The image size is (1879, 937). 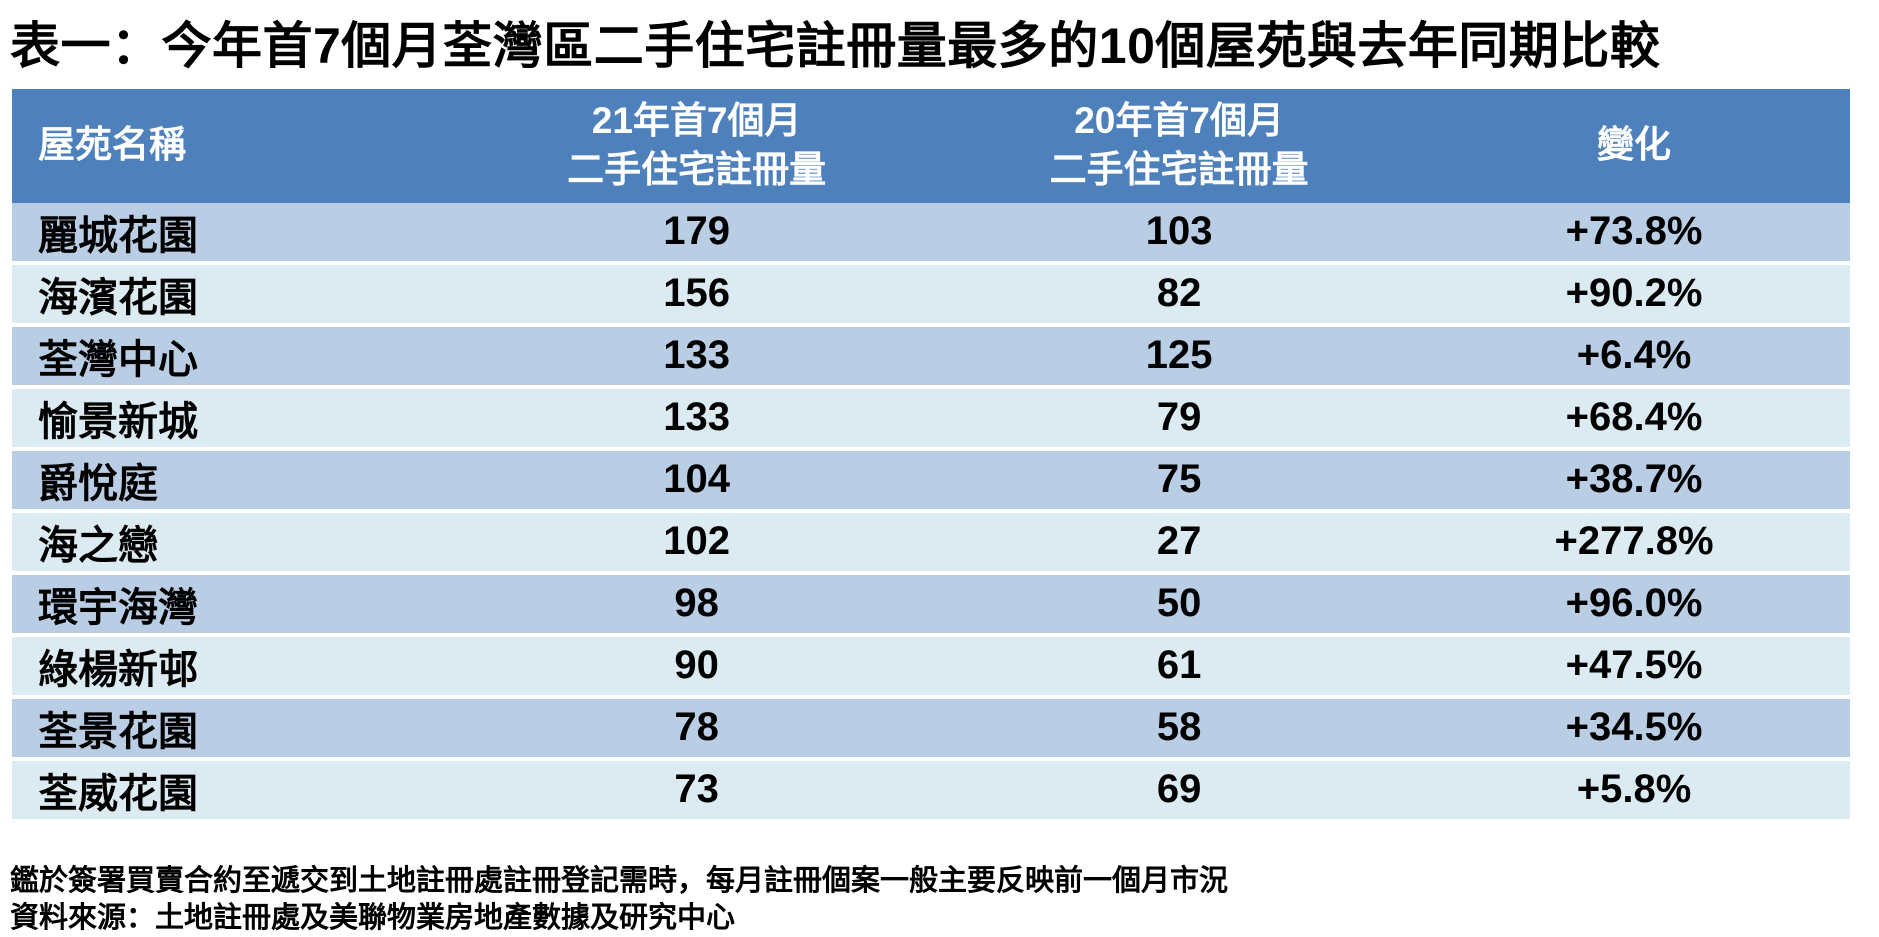 What do you see at coordinates (1634, 354) in the screenshot?
I see `cell-change-value: +6.4%` at bounding box center [1634, 354].